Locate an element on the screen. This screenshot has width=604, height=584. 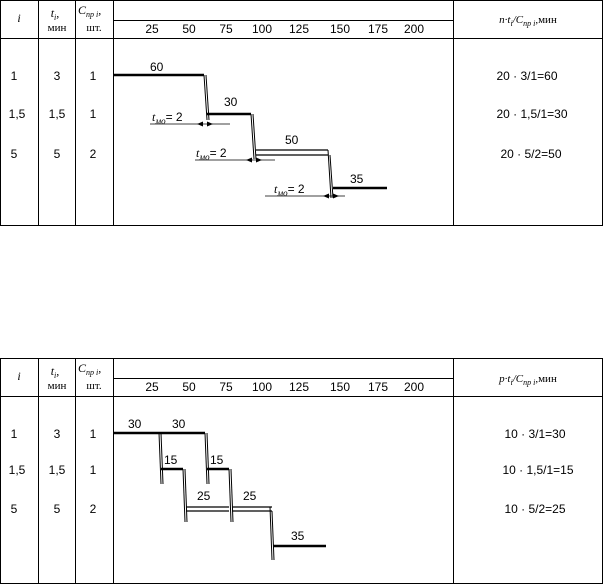
row-calc: 20 · 3/1=60 is located at coordinates (526, 76).